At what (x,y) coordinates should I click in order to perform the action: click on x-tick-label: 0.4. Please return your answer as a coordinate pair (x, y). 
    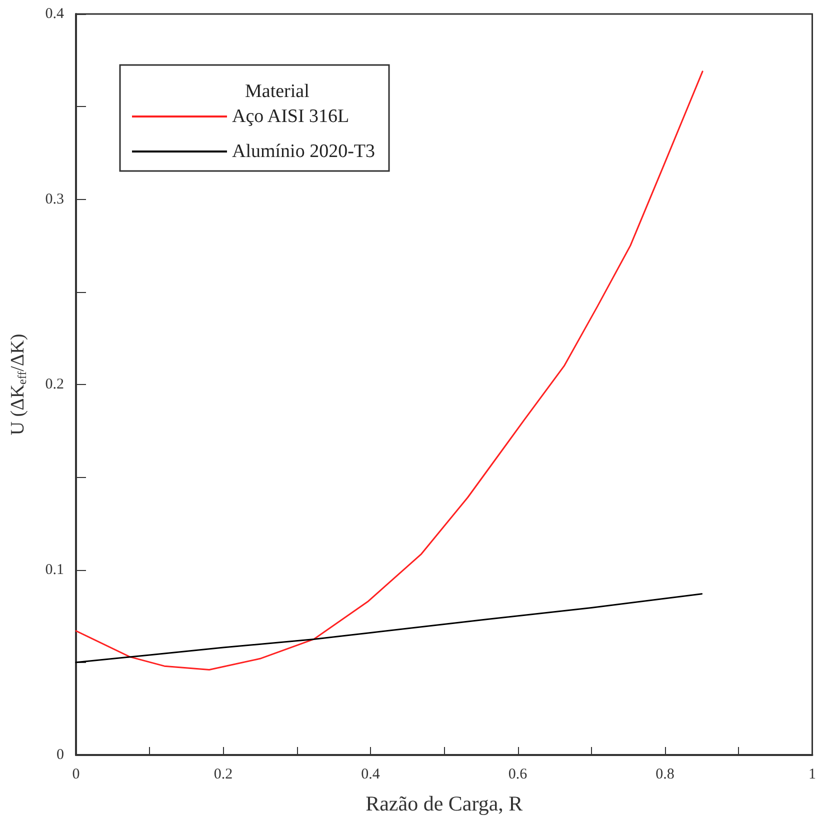
    Looking at the image, I should click on (370, 774).